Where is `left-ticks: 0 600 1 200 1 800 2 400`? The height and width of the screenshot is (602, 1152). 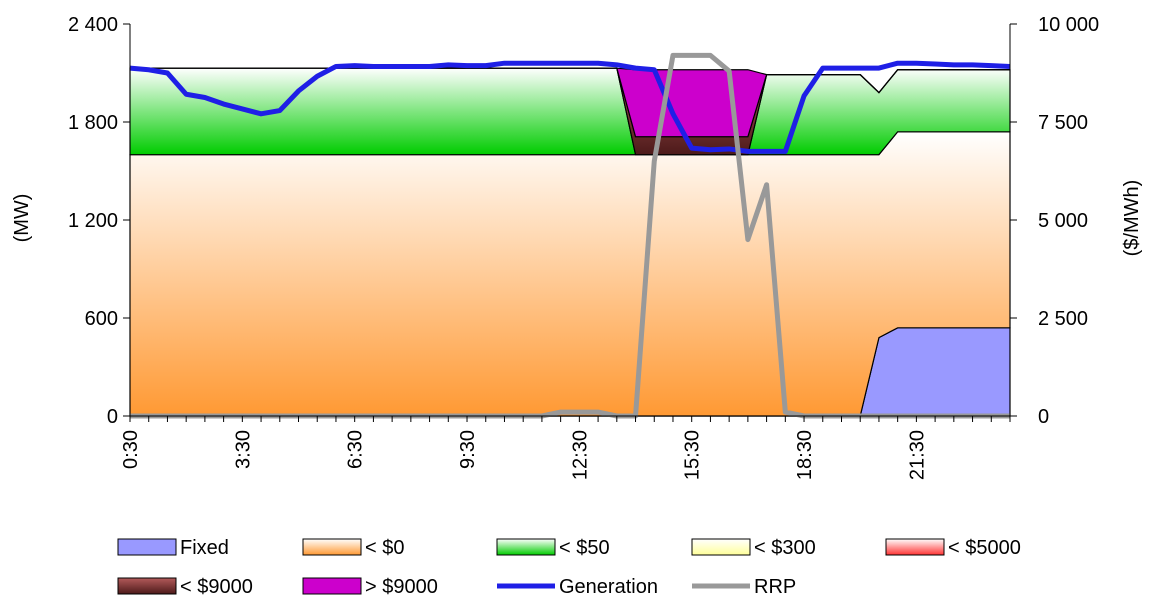 left-ticks: 0 600 1 200 1 800 2 400 is located at coordinates (99, 221).